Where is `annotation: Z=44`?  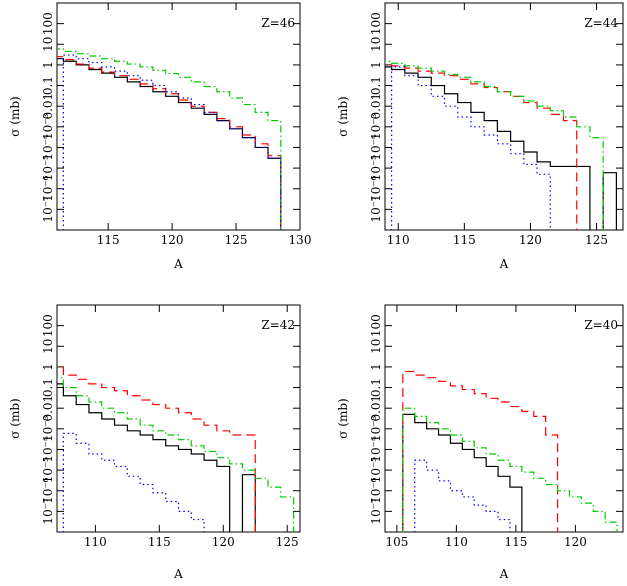 annotation: Z=44 is located at coordinates (601, 23).